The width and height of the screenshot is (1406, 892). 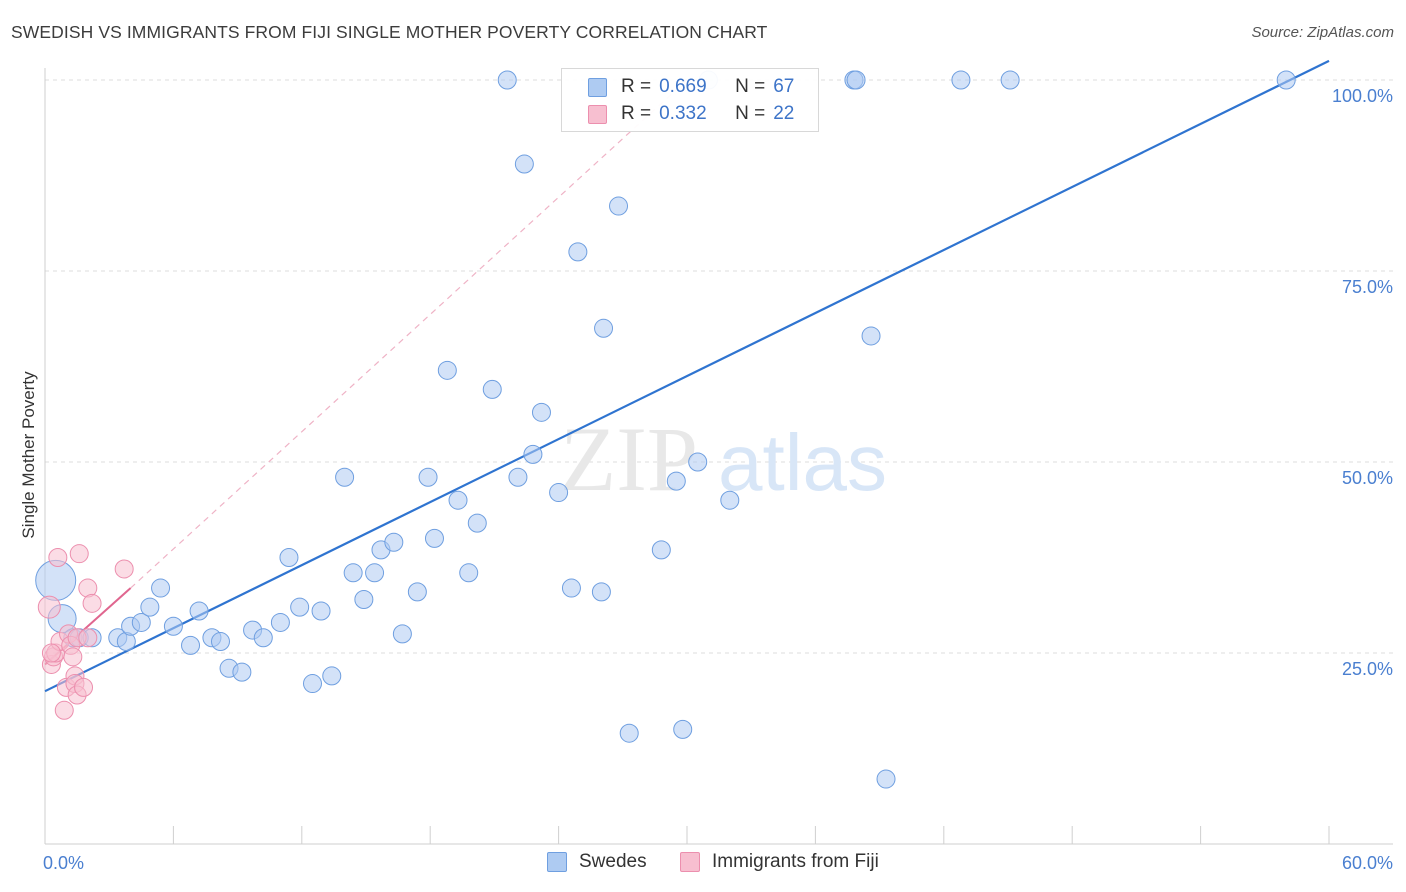 I want to click on legend-row-swedes: R = 0.669 N = 67, so click(x=691, y=87).